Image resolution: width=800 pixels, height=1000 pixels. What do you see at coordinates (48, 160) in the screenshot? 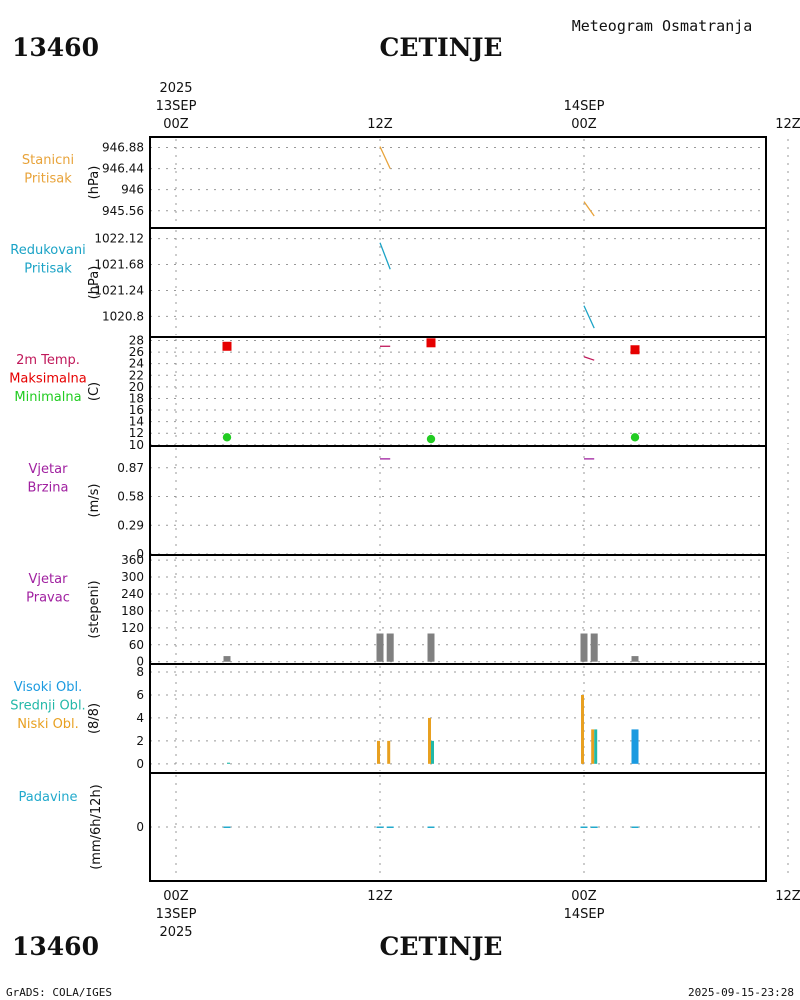
I see `panel-side-label: Stanicni` at bounding box center [48, 160].